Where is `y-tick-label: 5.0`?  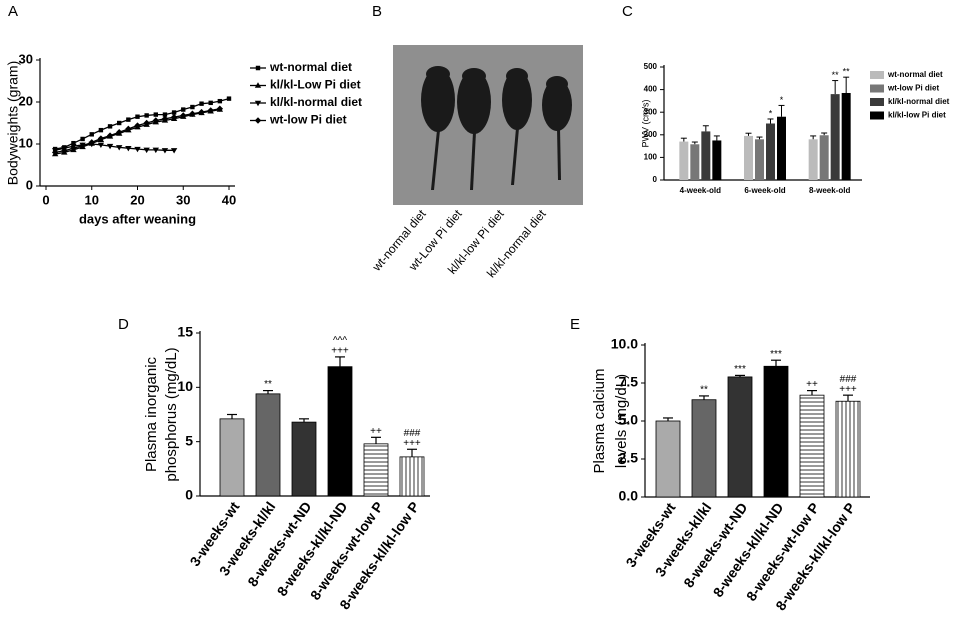 y-tick-label: 5.0 is located at coordinates (629, 420).